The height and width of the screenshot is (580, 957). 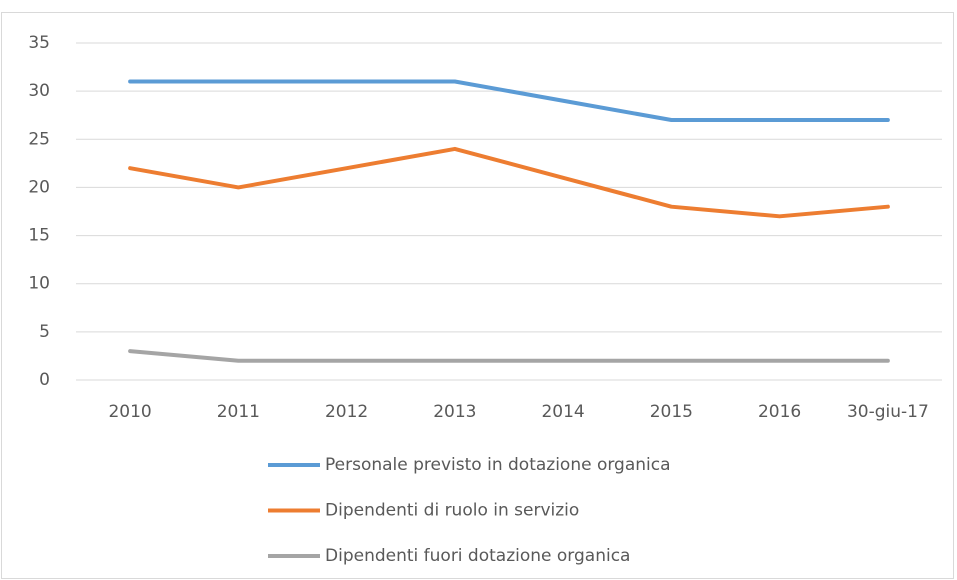 I want to click on x-tick-label: 30-giu-17, so click(x=888, y=412).